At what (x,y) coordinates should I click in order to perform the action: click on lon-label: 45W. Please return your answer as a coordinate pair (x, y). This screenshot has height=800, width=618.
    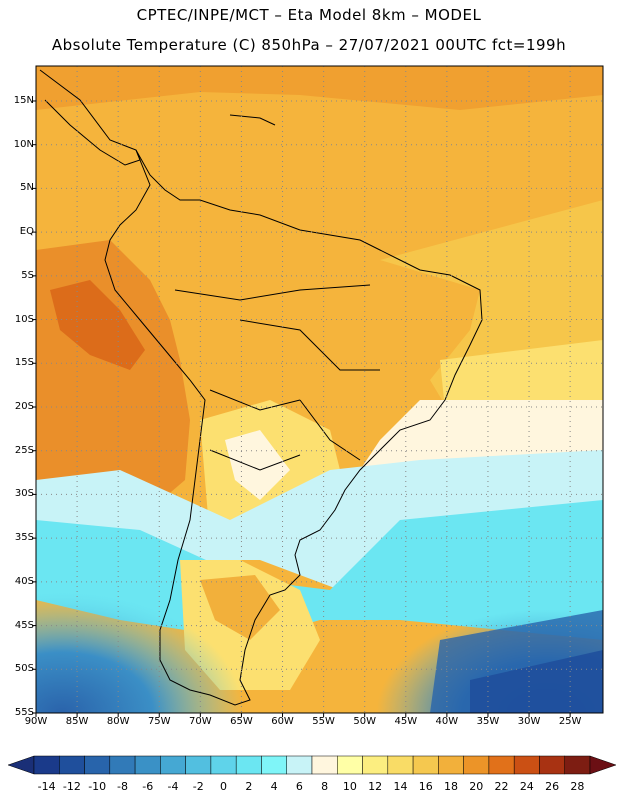
    Looking at the image, I should click on (406, 721).